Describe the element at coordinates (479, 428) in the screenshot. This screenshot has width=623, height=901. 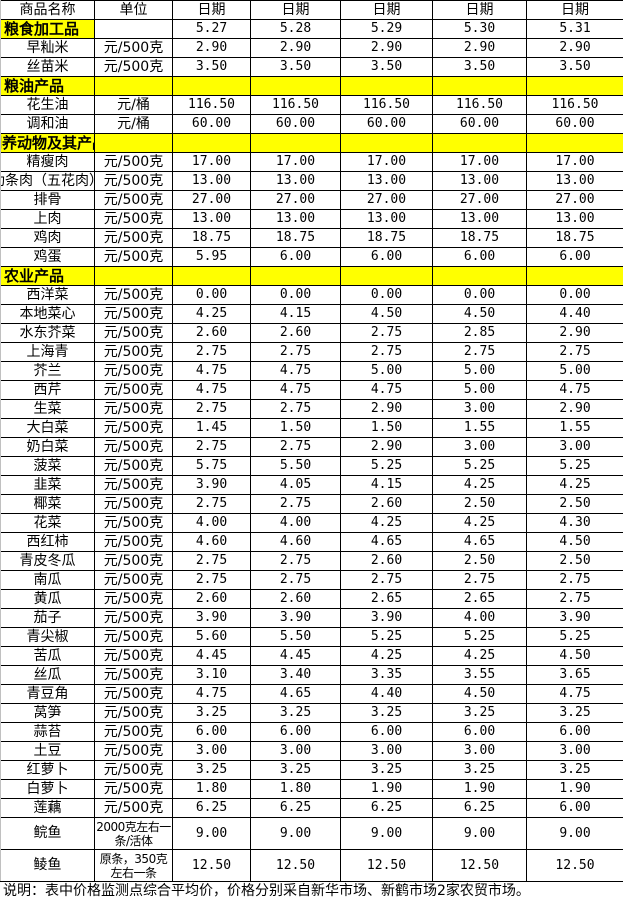
I see `price-cell: 1.55` at that location.